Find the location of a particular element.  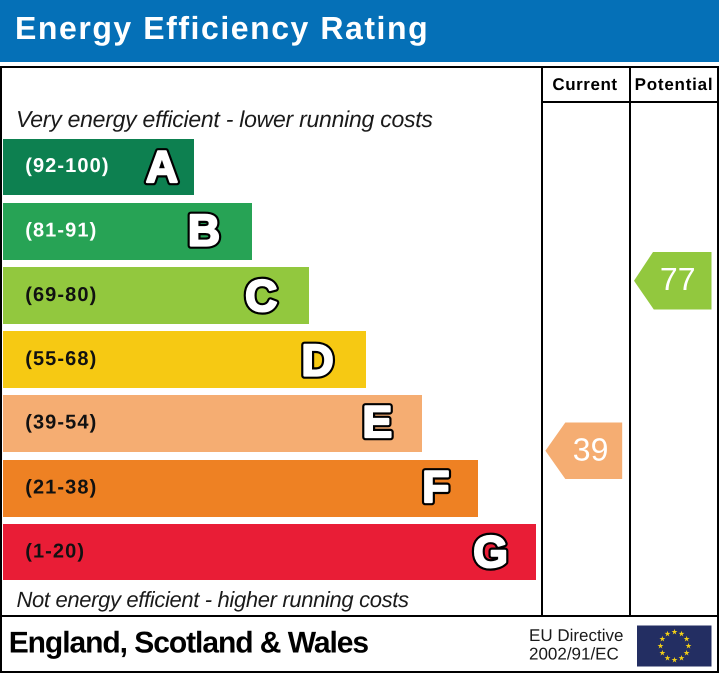

svg-text: (69-80) is located at coordinates (61, 295).